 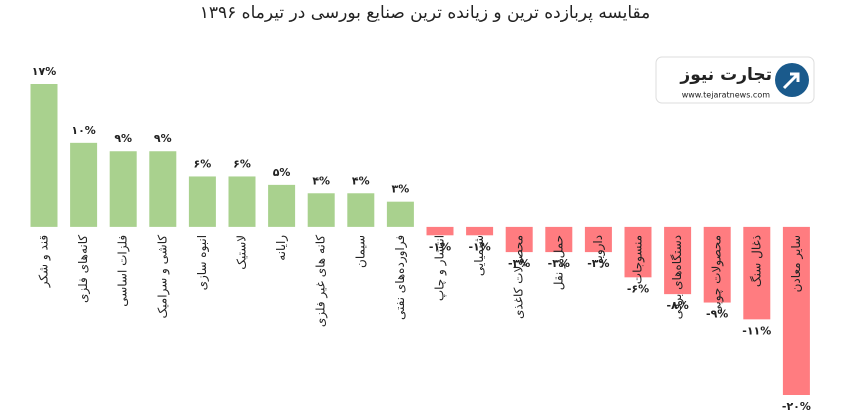 I want to click on value-label: -۶%, so click(x=638, y=288).